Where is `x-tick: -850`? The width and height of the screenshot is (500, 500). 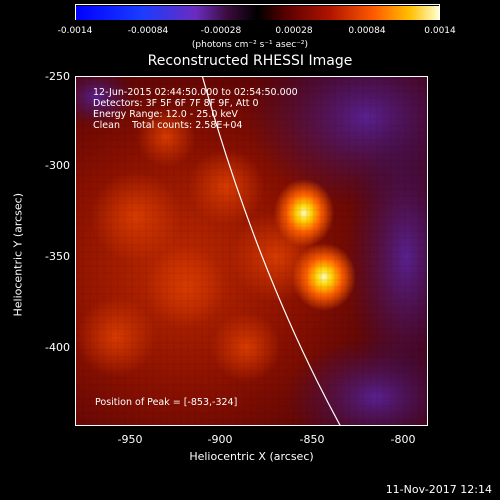
x-tick: -850 is located at coordinates (312, 439).